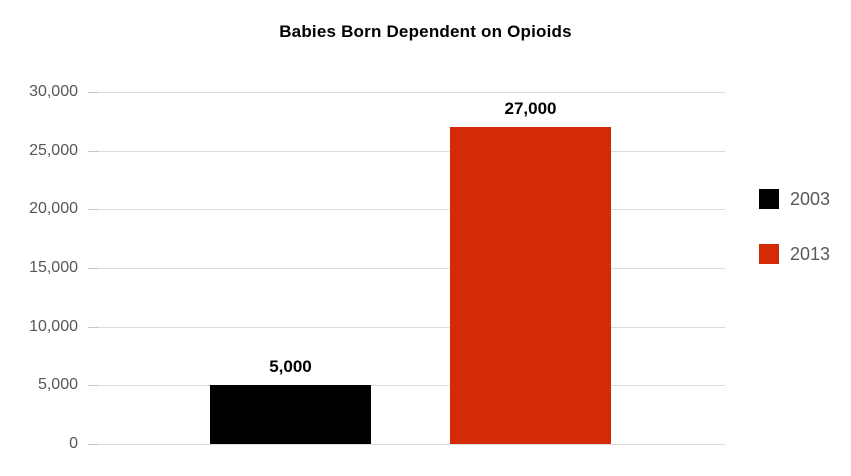 The height and width of the screenshot is (476, 851). What do you see at coordinates (57, 384) in the screenshot?
I see `y-axis-tick-label: 5,000` at bounding box center [57, 384].